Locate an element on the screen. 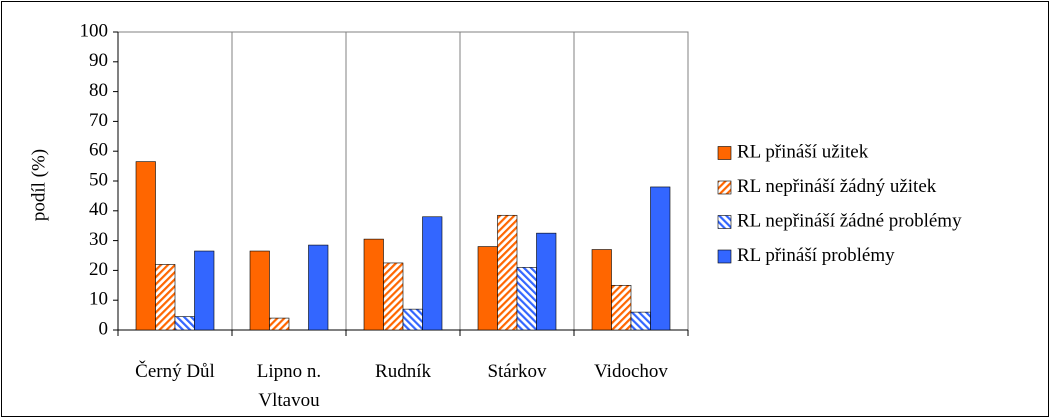  legend-label: RL nepřináší žádný užitek is located at coordinates (837, 186).